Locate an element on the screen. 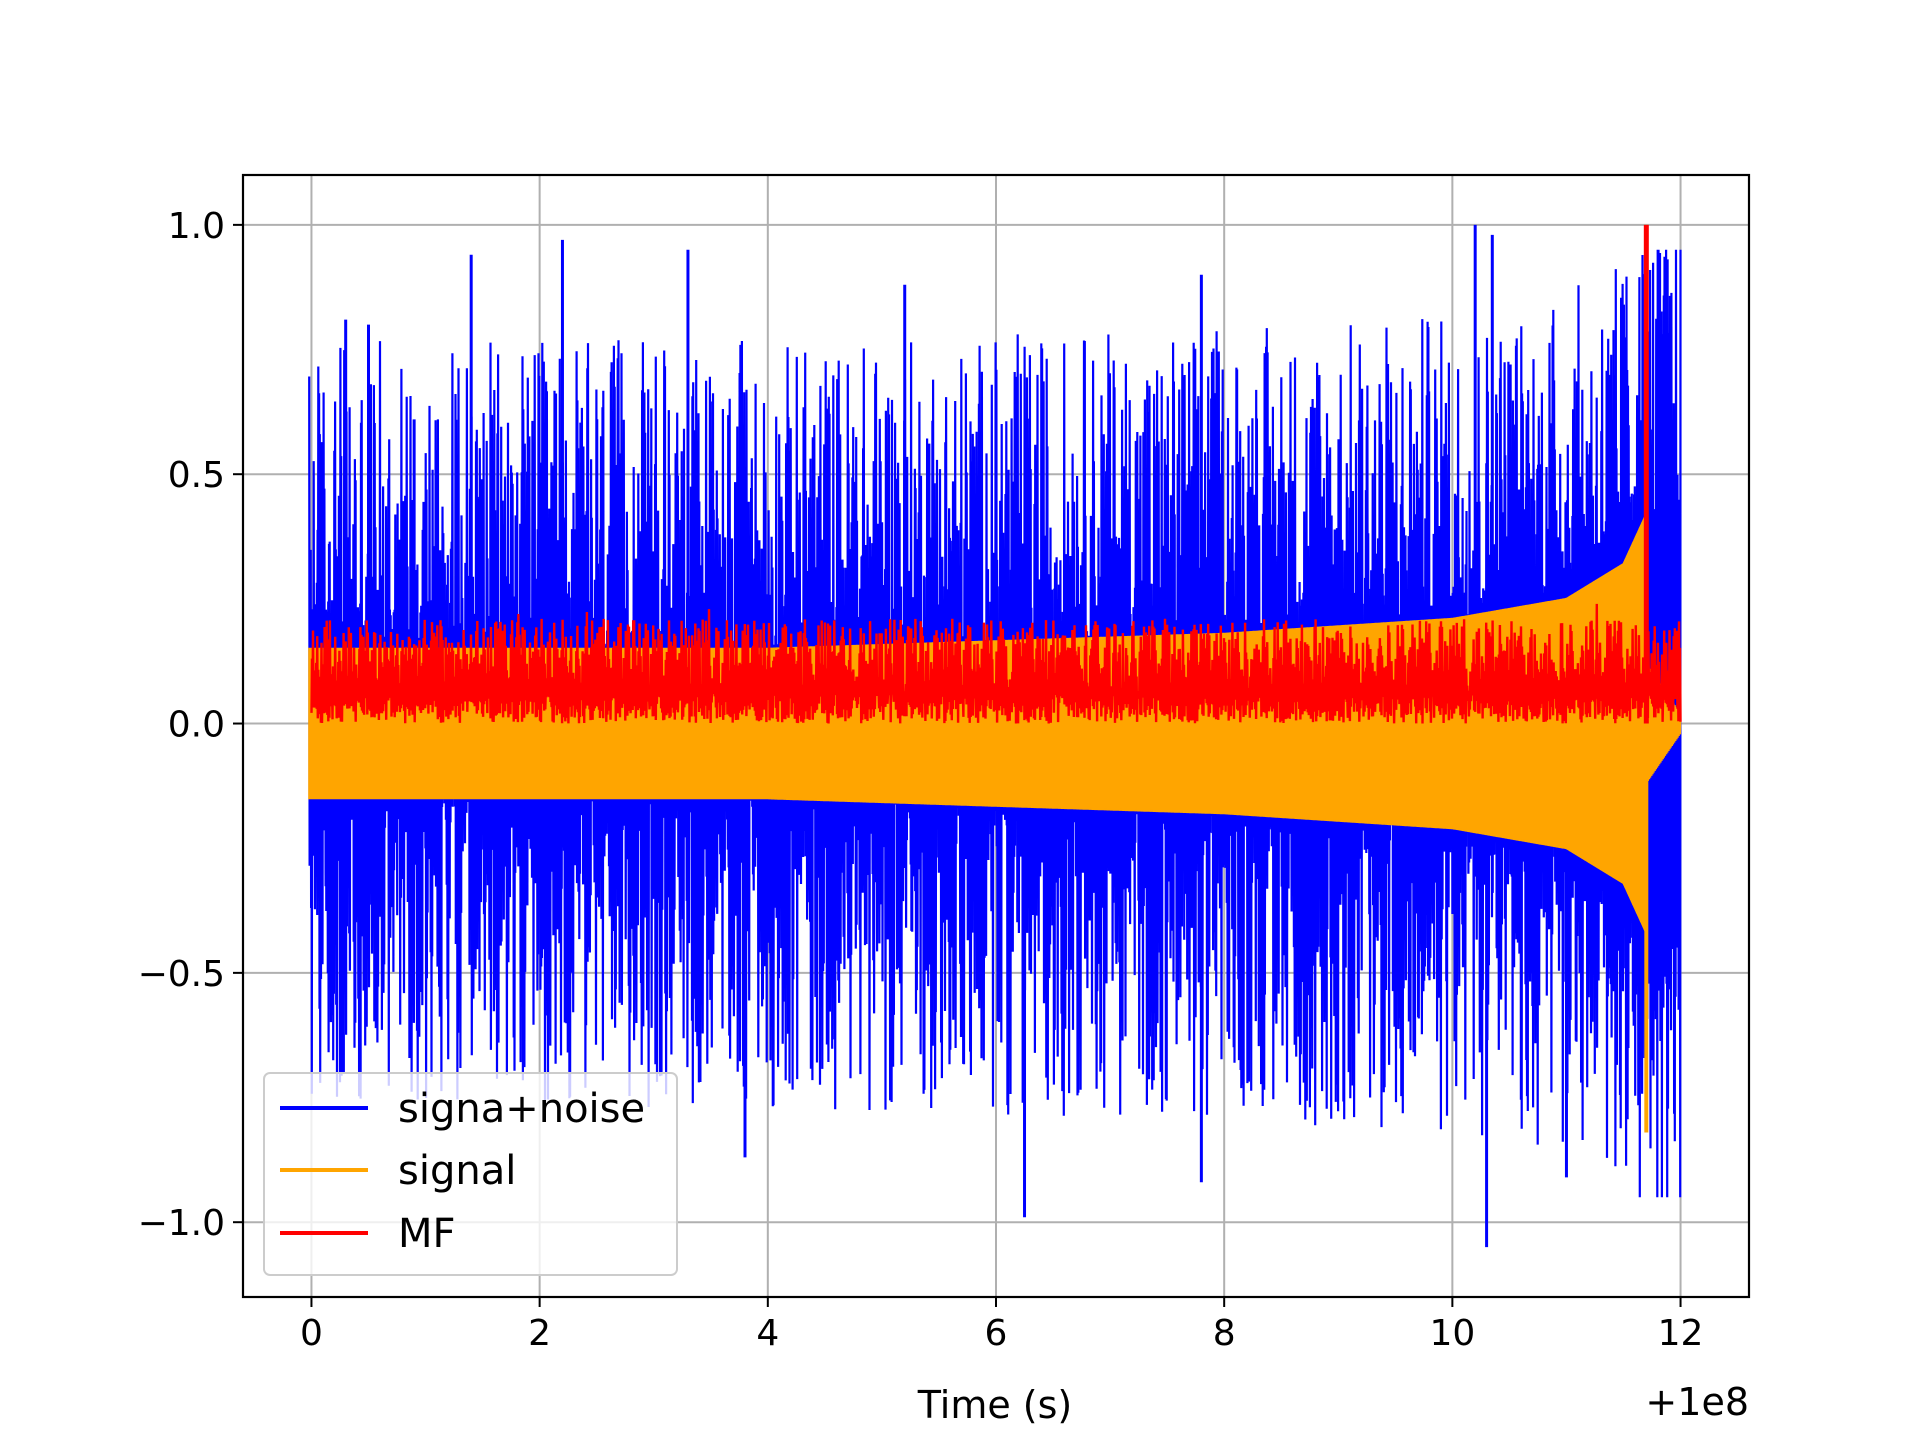 The height and width of the screenshot is (1440, 1920). x-tick-label: 0 is located at coordinates (311, 1333).